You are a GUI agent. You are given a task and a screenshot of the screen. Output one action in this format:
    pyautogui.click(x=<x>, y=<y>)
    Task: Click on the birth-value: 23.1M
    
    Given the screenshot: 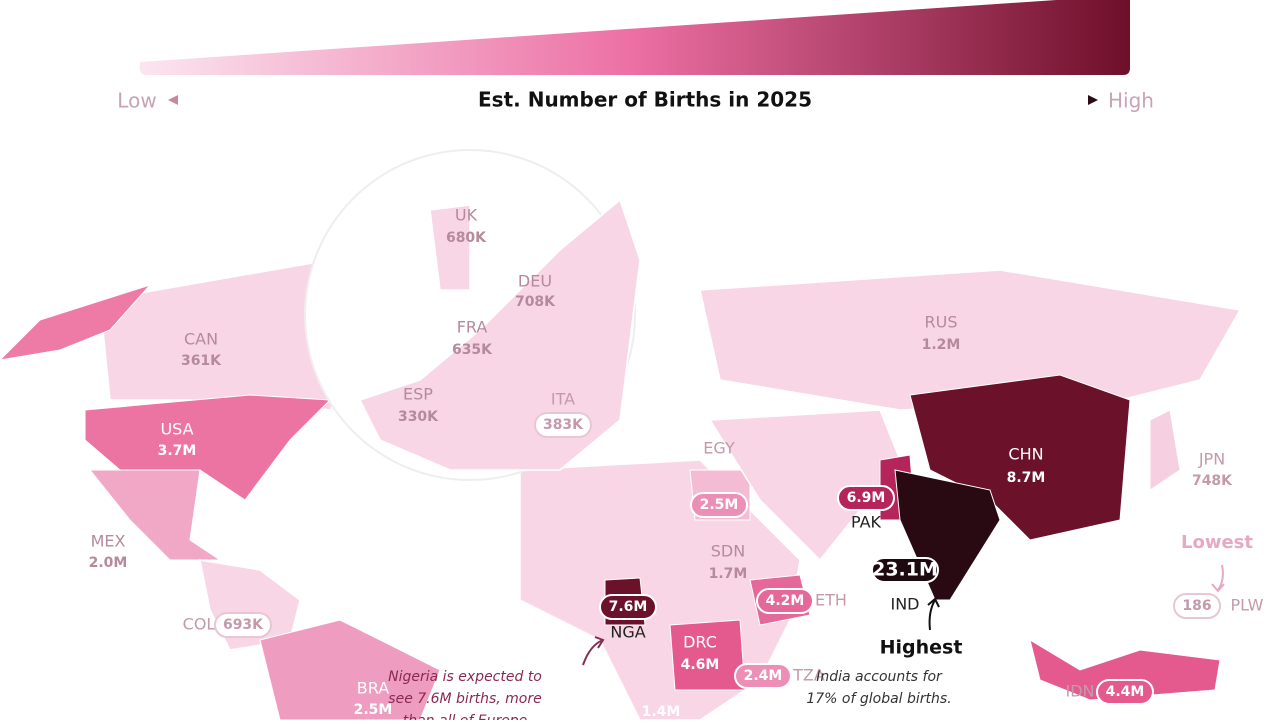 What is the action you would take?
    pyautogui.click(x=905, y=570)
    